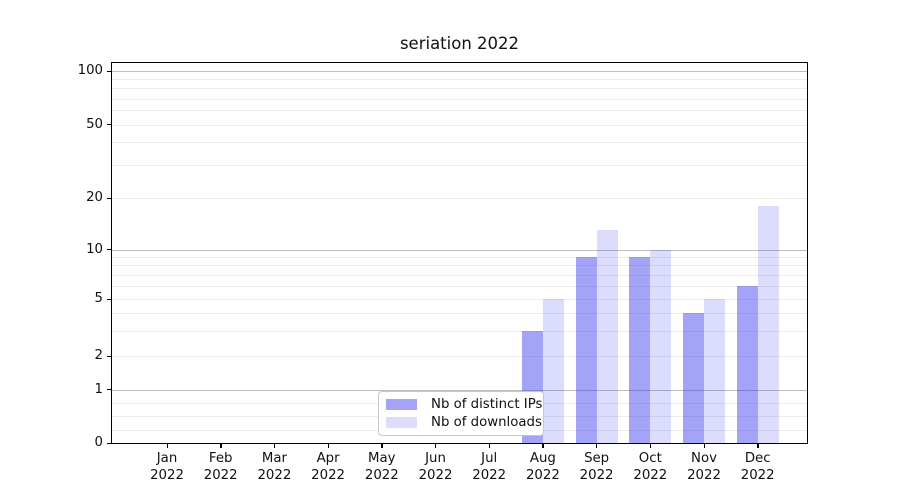  Describe the element at coordinates (459, 43) in the screenshot. I see `chart-title: seriation 2022` at that location.